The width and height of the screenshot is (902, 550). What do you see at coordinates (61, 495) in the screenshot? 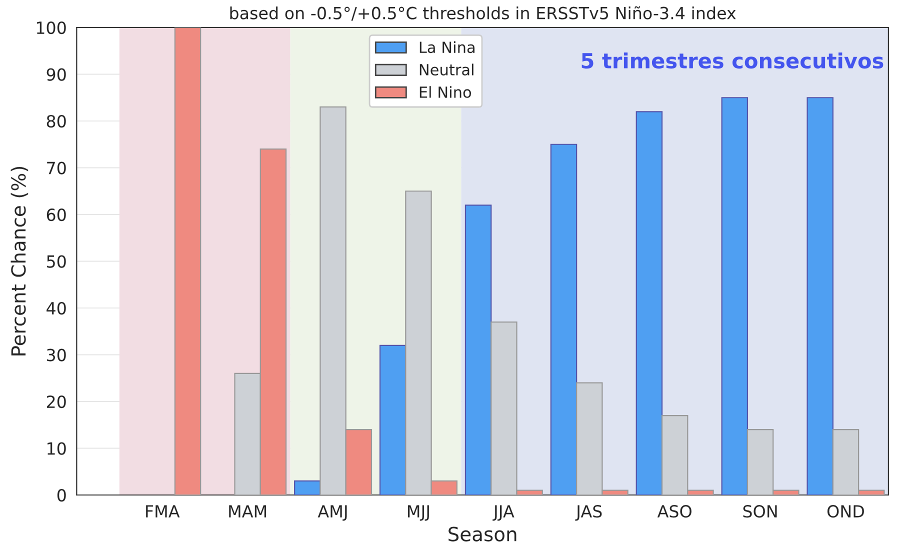
I see `y-tick-label: 0` at bounding box center [61, 495].